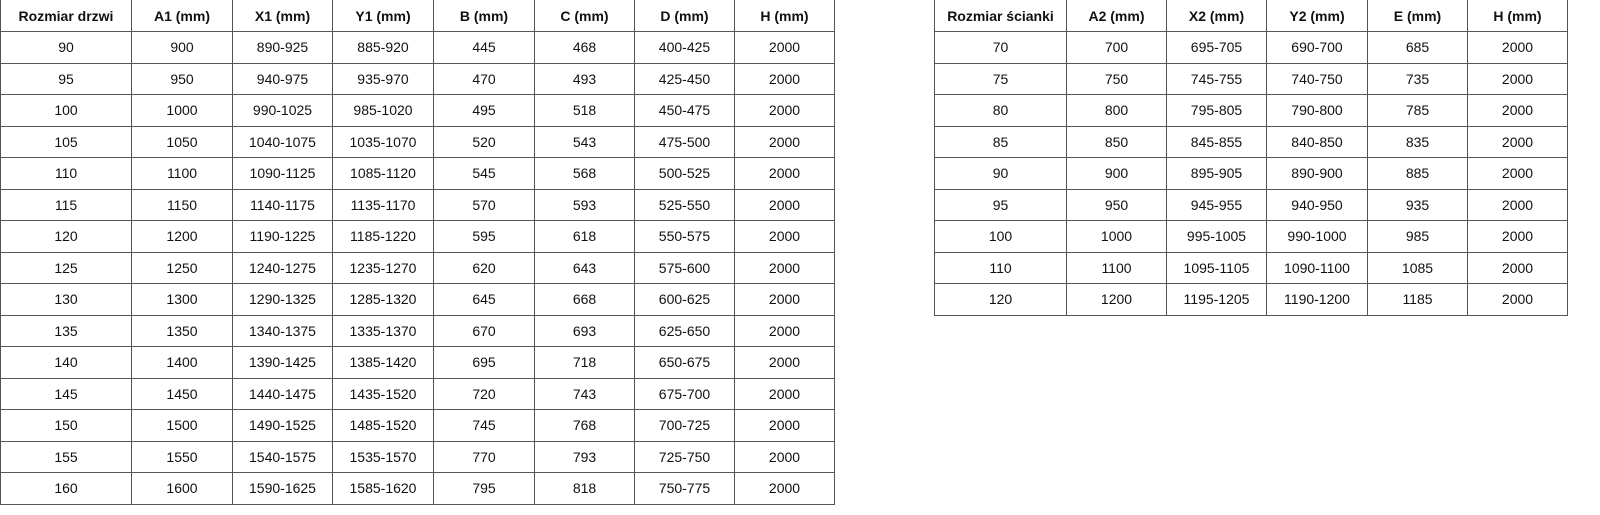  What do you see at coordinates (1317, 204) in the screenshot?
I see `table-cell: 940-950` at bounding box center [1317, 204].